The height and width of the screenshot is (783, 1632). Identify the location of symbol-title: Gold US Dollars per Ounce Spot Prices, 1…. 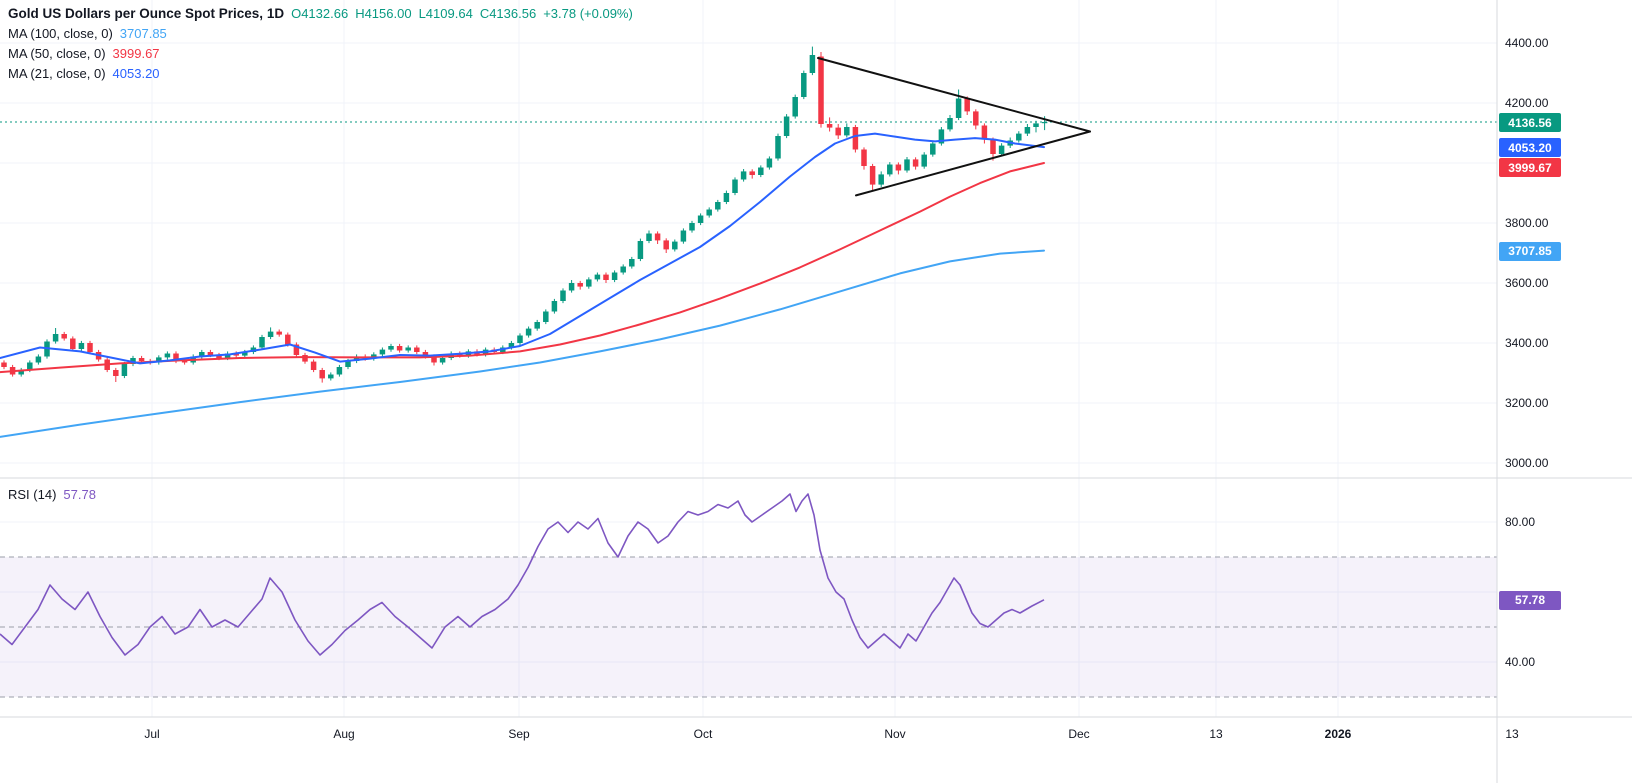
(146, 13).